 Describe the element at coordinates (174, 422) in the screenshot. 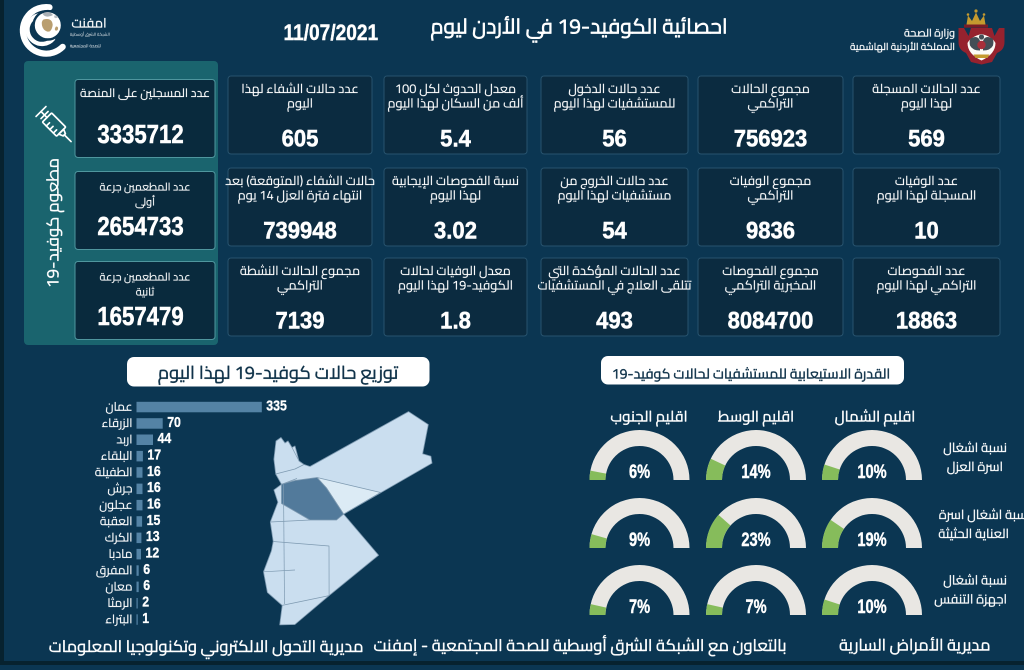

I see `svg-text: 70` at that location.